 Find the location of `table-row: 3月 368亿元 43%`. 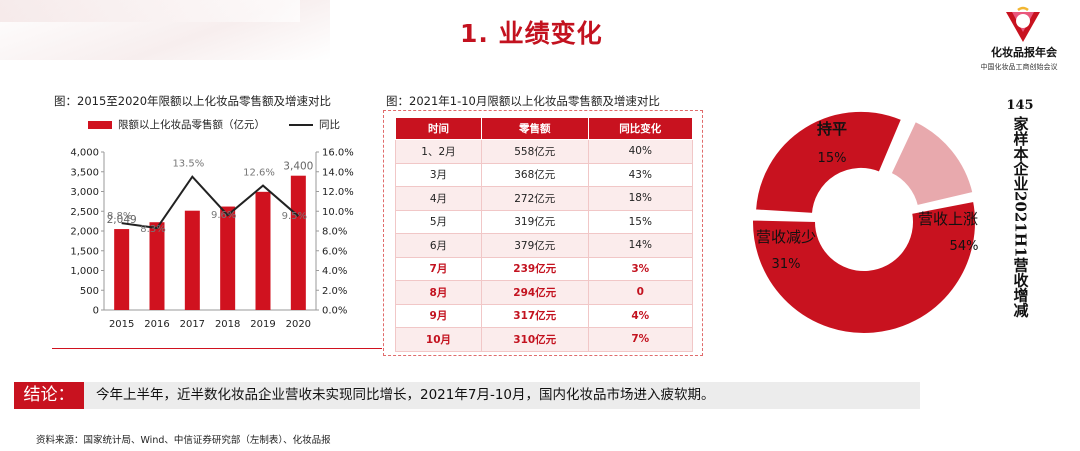

table-row: 3月 368亿元 43% is located at coordinates (544, 174).